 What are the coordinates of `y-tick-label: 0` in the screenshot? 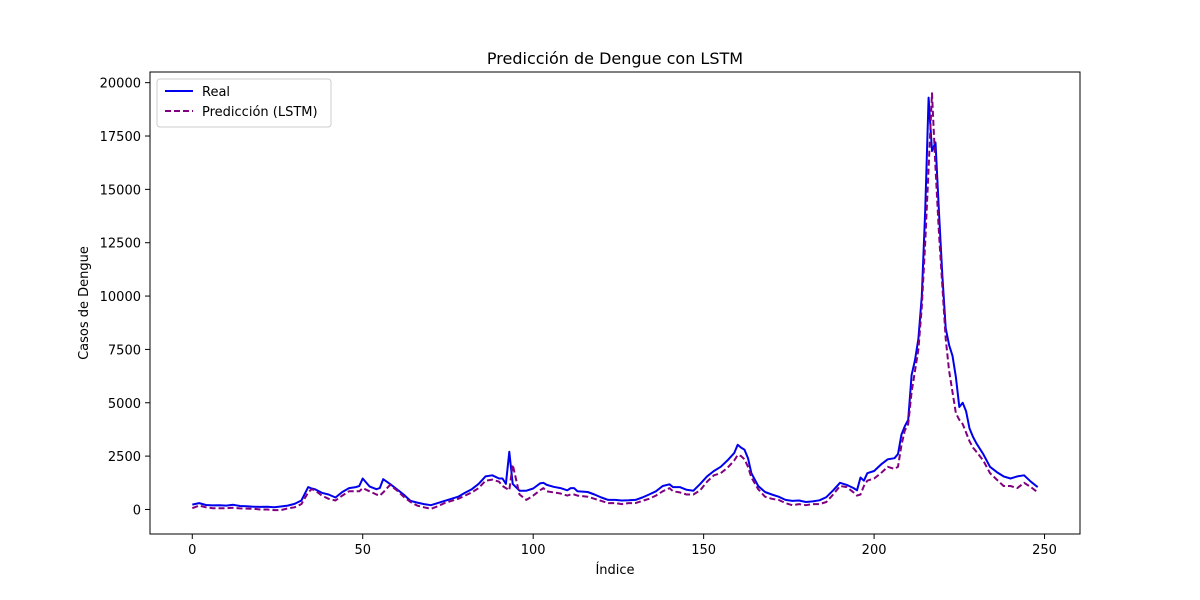 It's located at (137, 510).